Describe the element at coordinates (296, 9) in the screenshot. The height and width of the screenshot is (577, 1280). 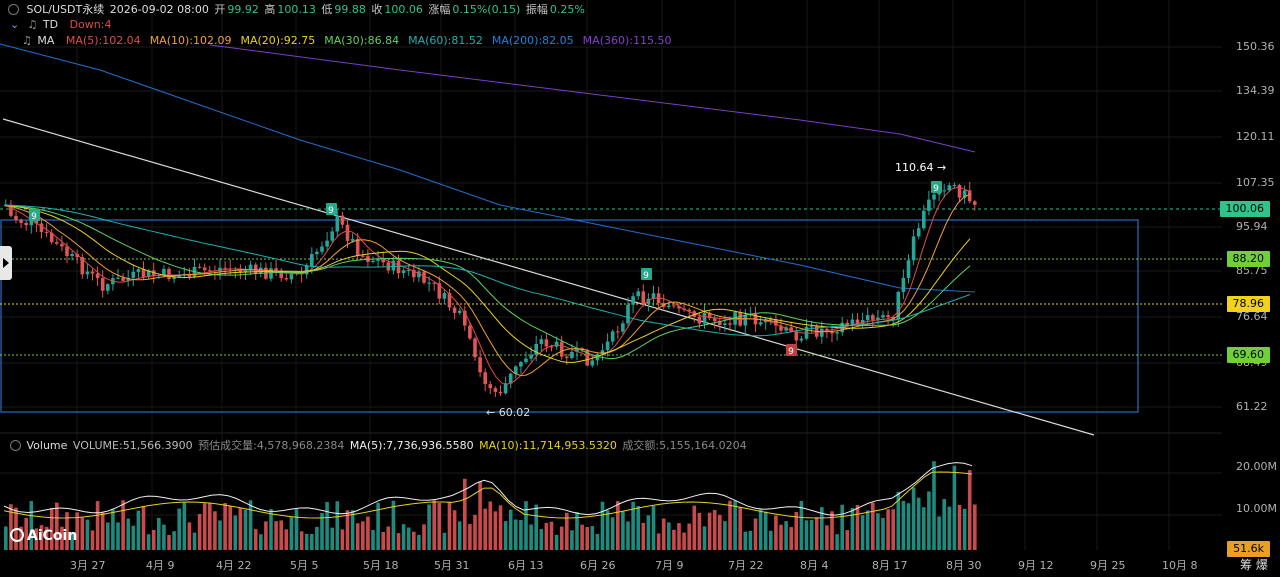
I see `high-value: 100.13` at that location.